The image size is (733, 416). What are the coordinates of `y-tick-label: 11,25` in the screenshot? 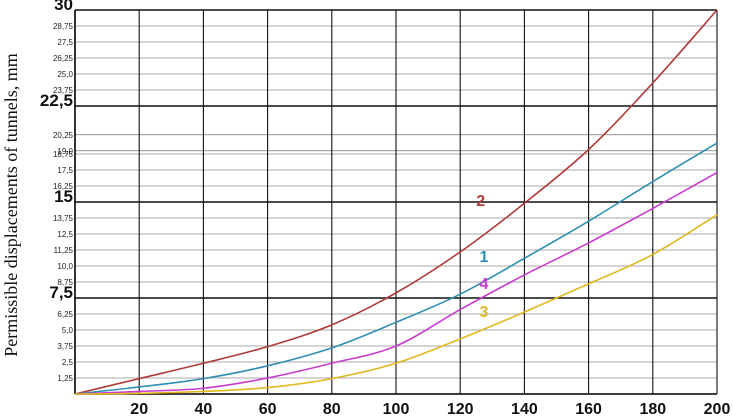 It's located at (64, 250).